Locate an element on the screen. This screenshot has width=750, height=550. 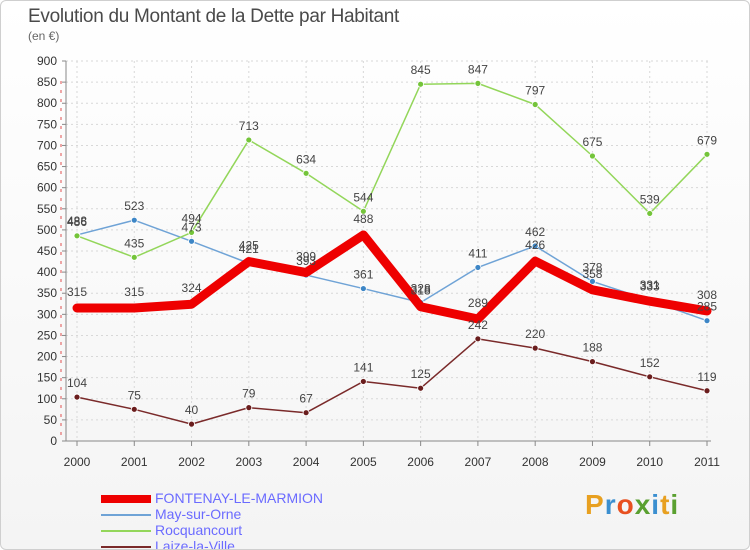
data-label: 411 is located at coordinates (477, 253).